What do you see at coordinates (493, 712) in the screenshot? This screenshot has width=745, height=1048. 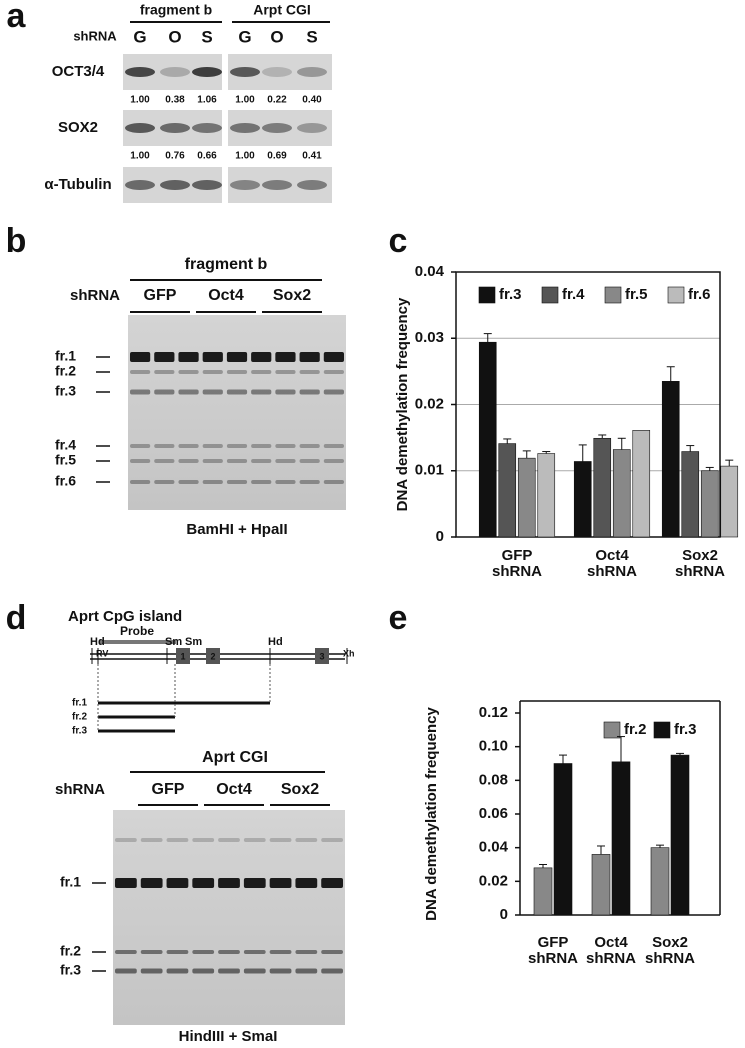 I see `y-tick-label: 0.12` at bounding box center [493, 712].